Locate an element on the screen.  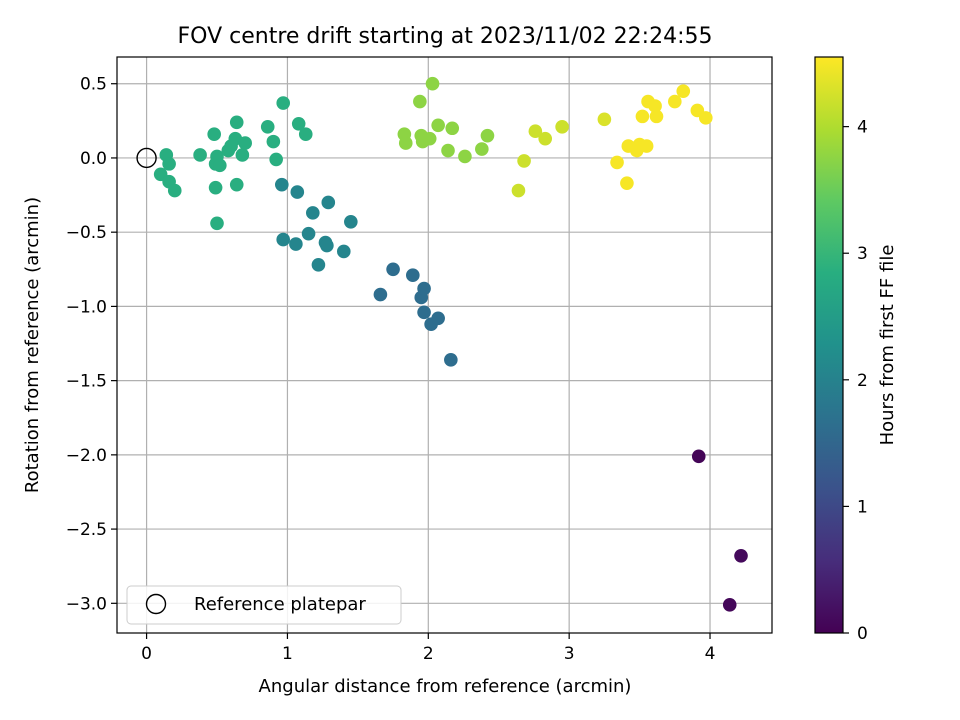
y-tick-label: 0.5 is located at coordinates (93, 85).